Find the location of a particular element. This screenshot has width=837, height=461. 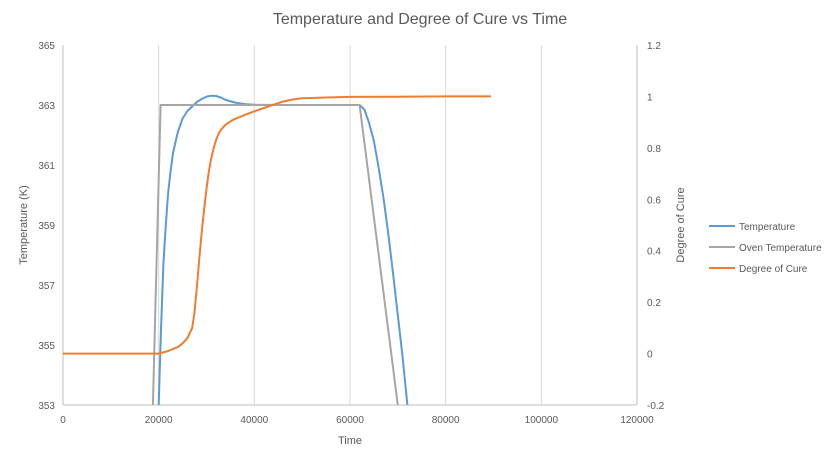

y-tick-label: 357 is located at coordinates (46, 286).